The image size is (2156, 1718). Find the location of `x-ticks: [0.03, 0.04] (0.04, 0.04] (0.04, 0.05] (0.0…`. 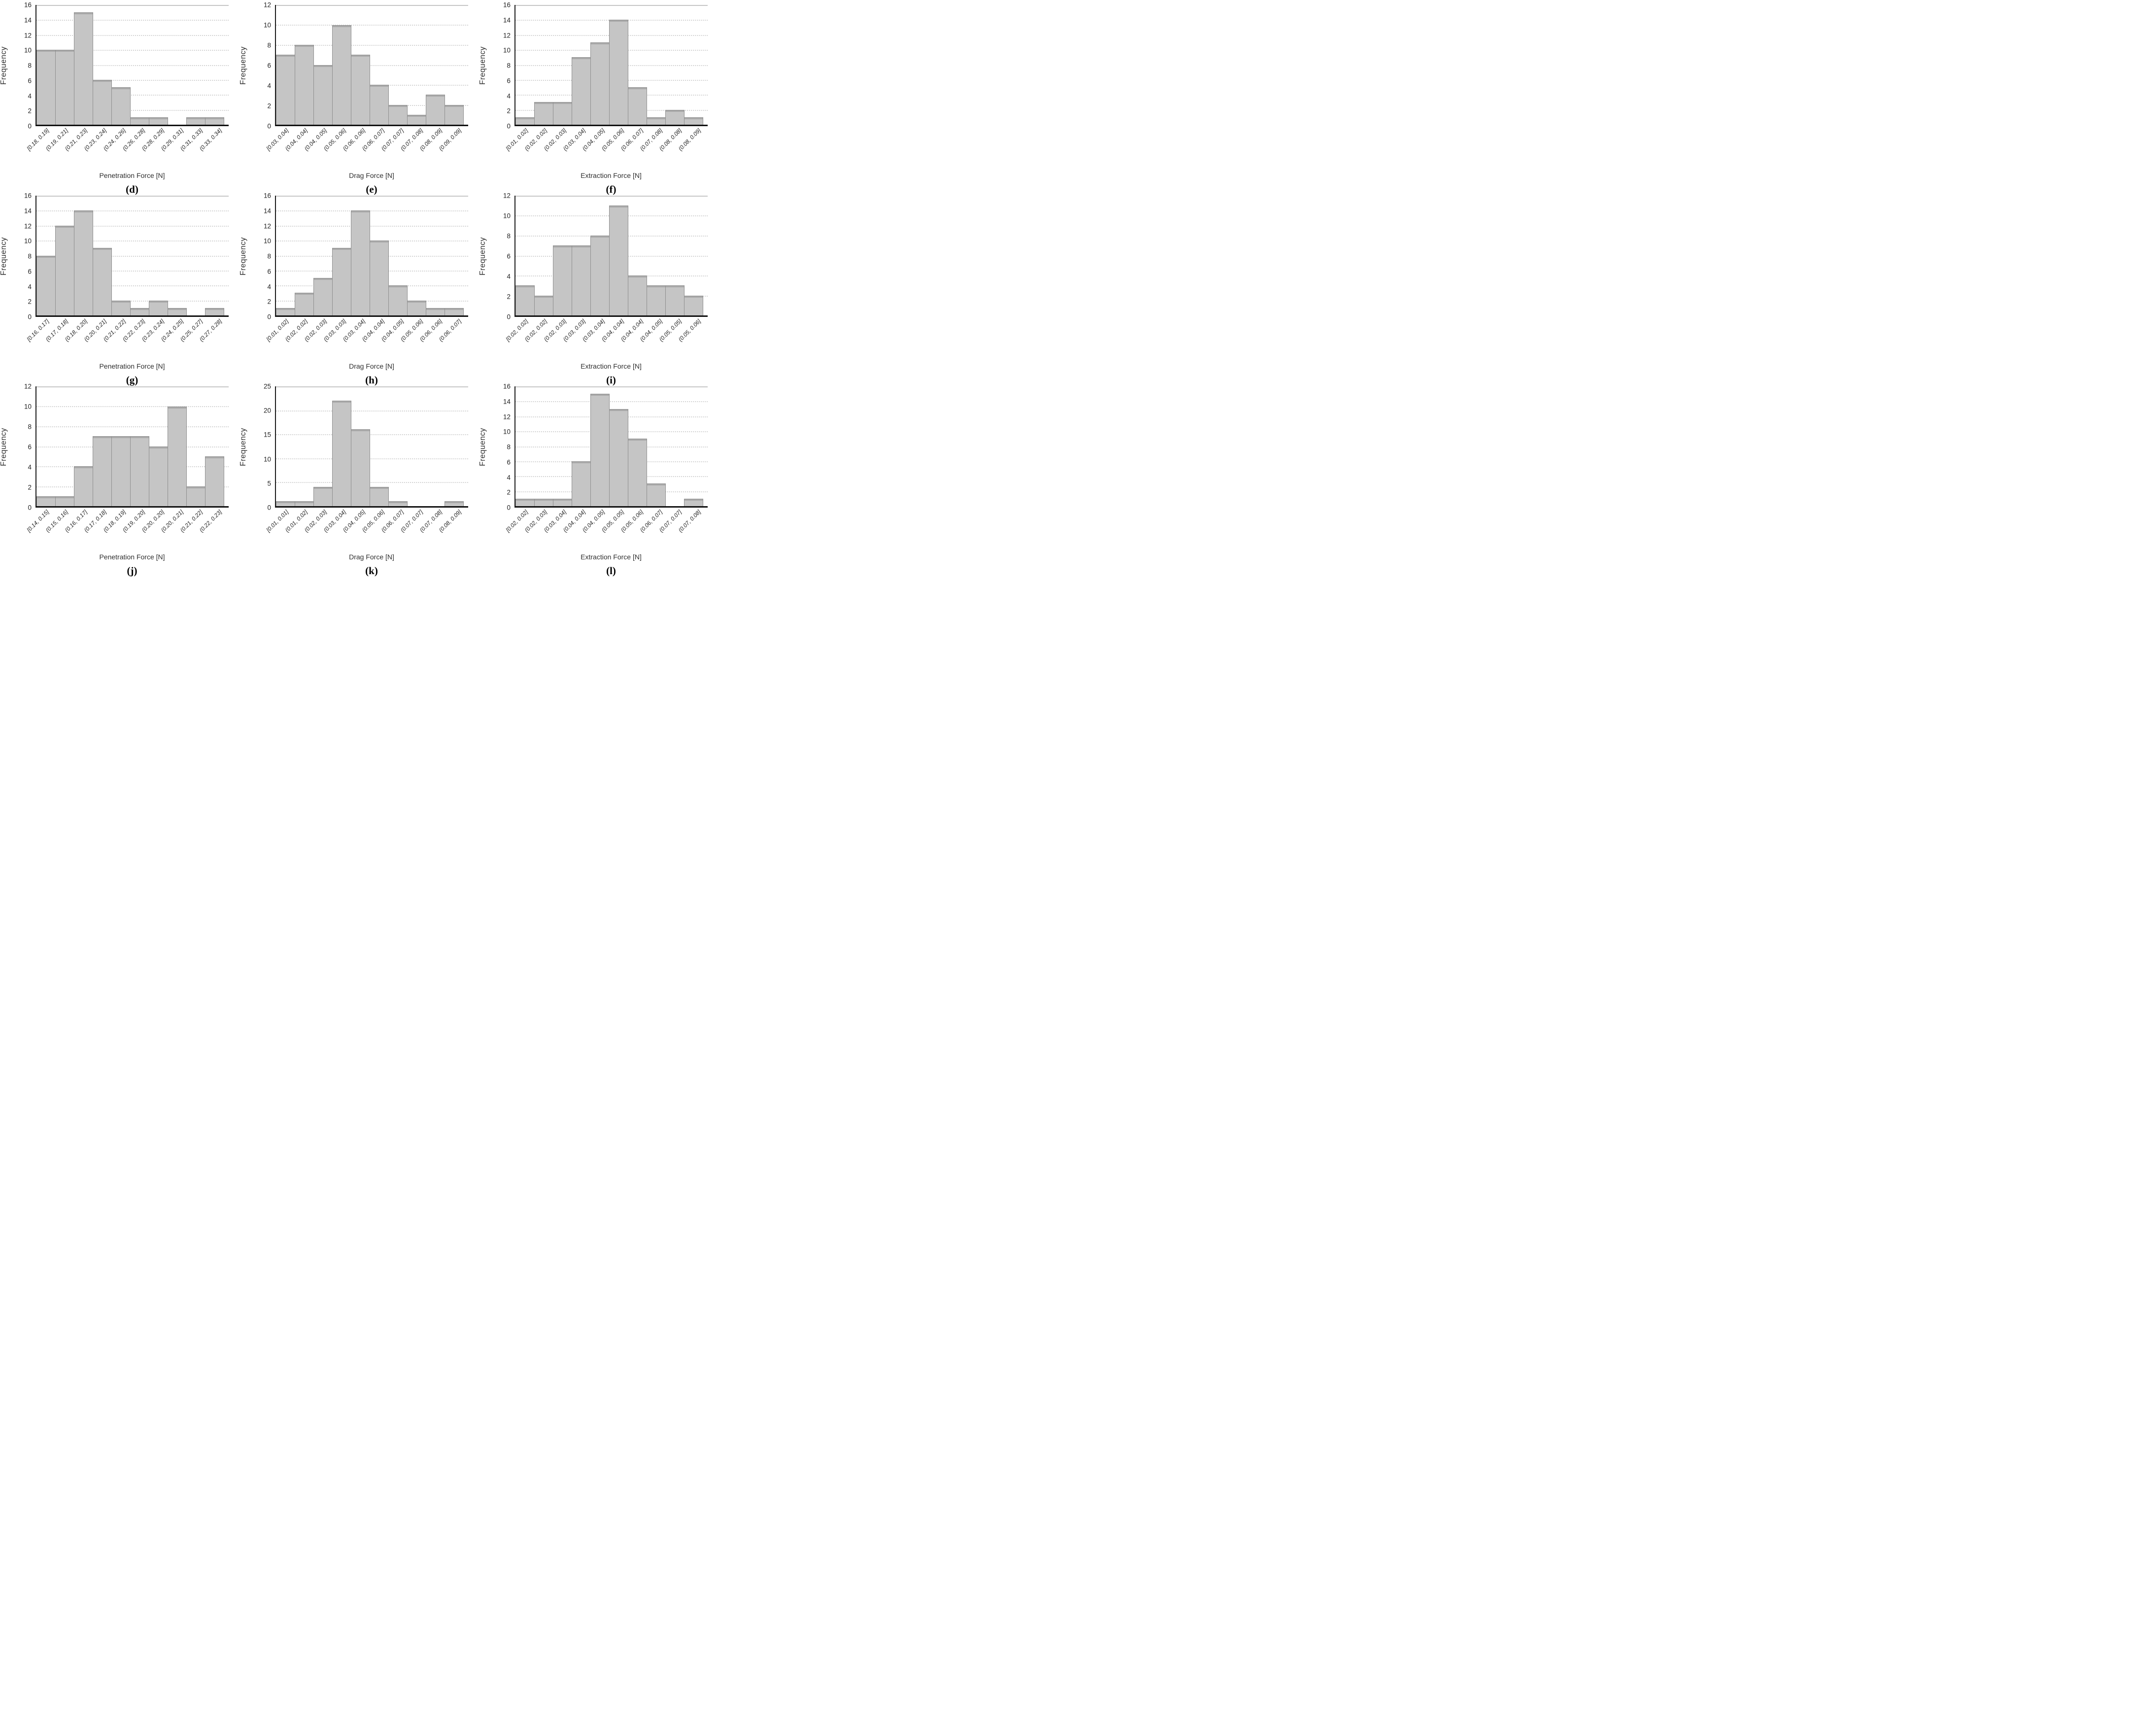

x-ticks: [0.03, 0.04] (0.04, 0.04] (0.04, 0.05] (0.0… is located at coordinates (367, 146).